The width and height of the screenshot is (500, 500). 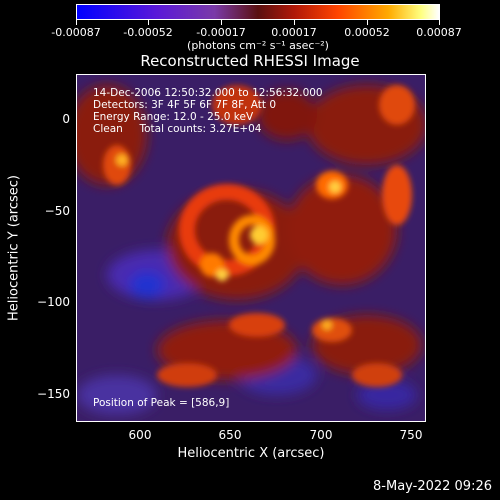 I want to click on y-tick-label: −100, so click(x=53, y=302).